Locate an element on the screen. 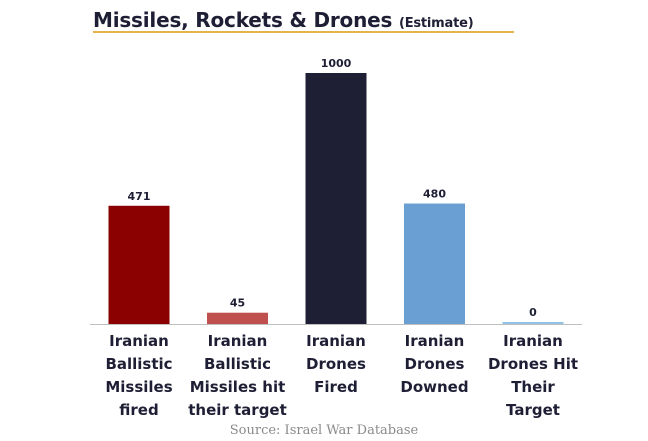 Image resolution: width=648 pixels, height=441 pixels. category-label-0: Iranian Ballistic Missiles fired is located at coordinates (138, 375).